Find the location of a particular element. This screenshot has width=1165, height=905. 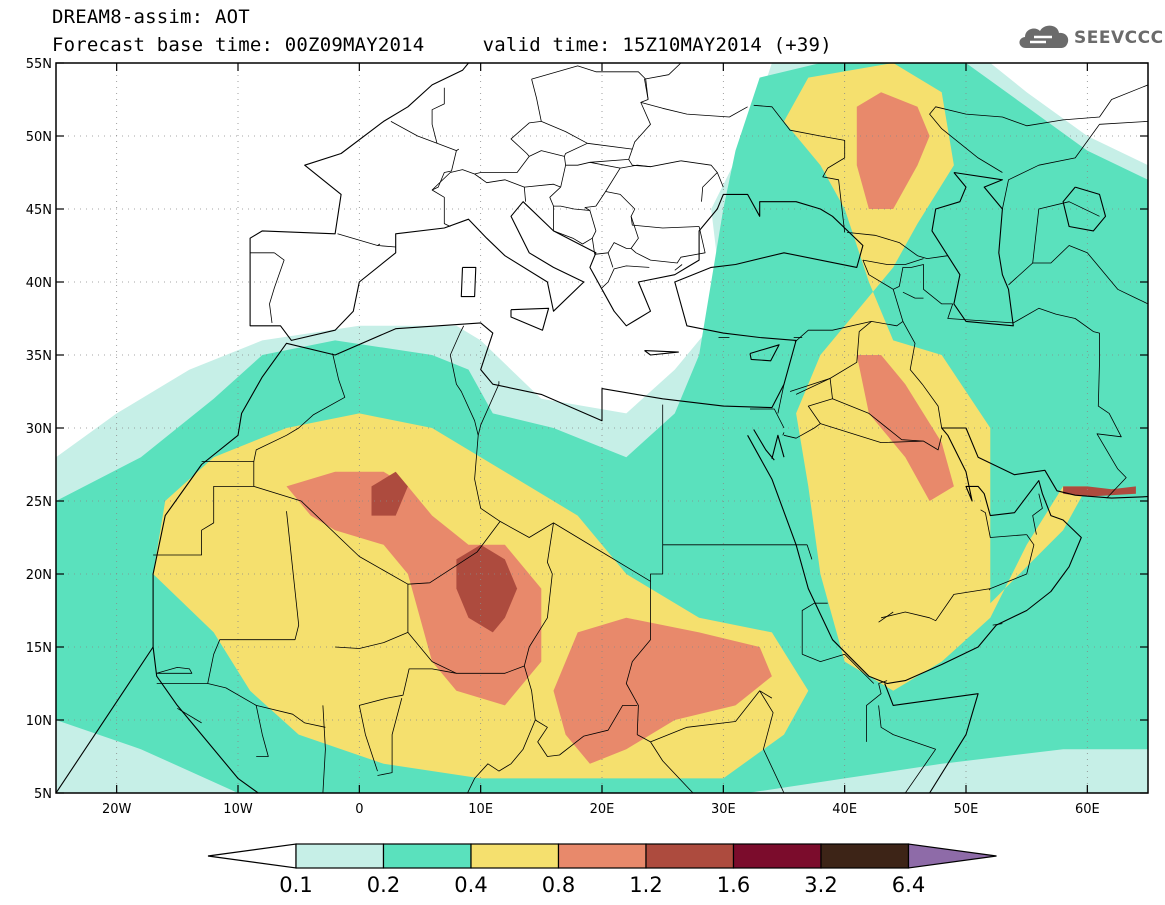

lat-label-15N: 15N is located at coordinates (39, 648).